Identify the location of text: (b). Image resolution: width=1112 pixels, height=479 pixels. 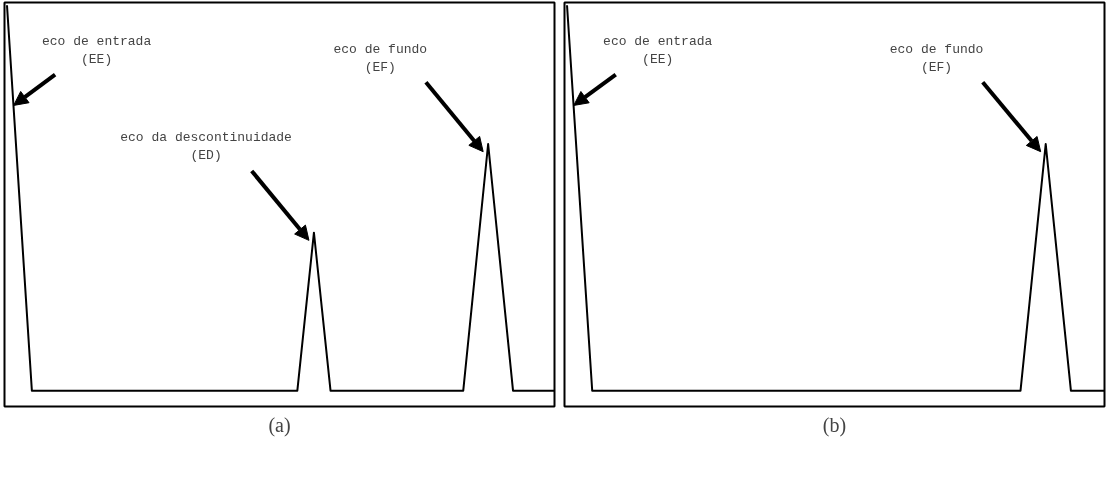
(834, 425).